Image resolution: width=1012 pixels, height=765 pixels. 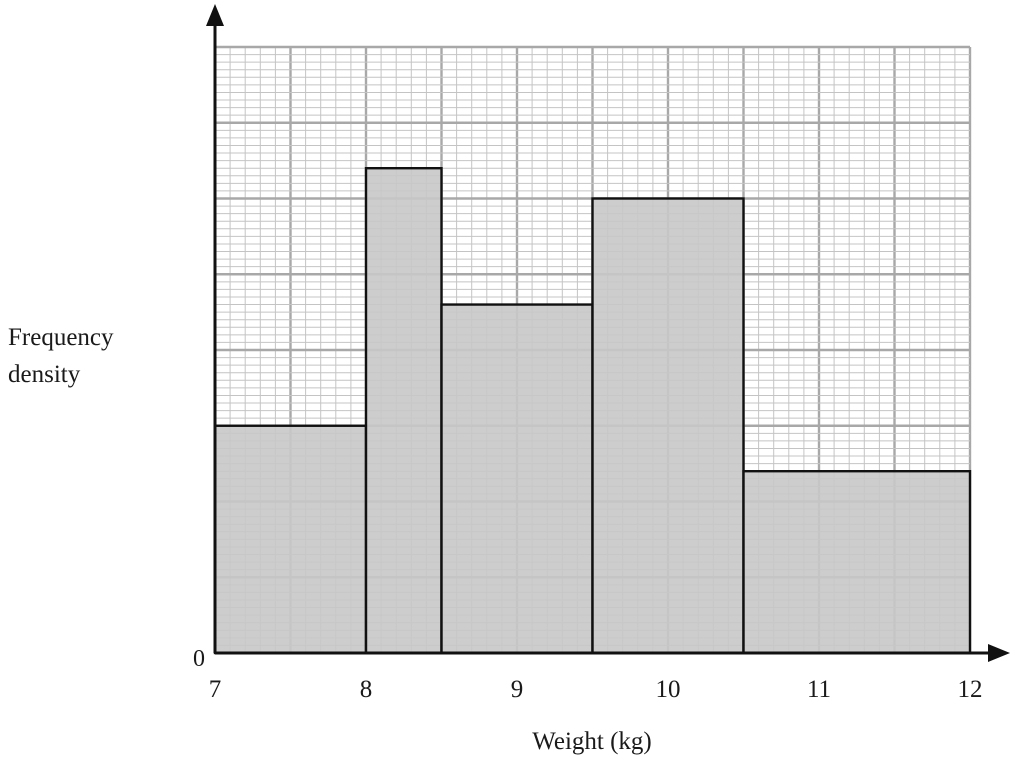 What do you see at coordinates (215, 15) in the screenshot?
I see `y-axis-arrow-icon` at bounding box center [215, 15].